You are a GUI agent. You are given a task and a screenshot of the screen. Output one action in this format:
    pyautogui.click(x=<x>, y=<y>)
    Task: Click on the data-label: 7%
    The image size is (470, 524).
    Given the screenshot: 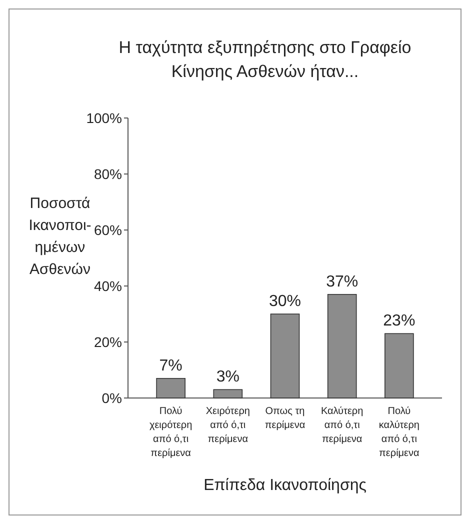 What is the action you would take?
    pyautogui.click(x=170, y=365)
    